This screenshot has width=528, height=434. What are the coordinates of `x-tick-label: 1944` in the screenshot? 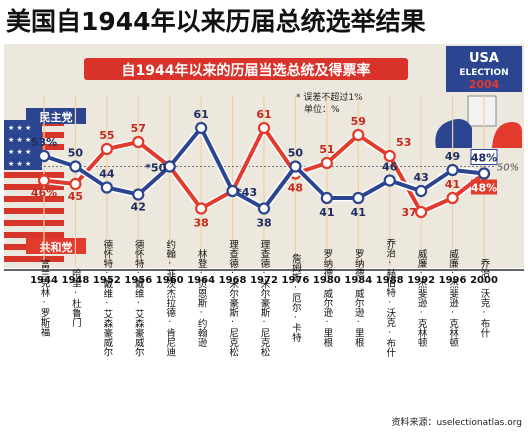 It's located at (44, 280).